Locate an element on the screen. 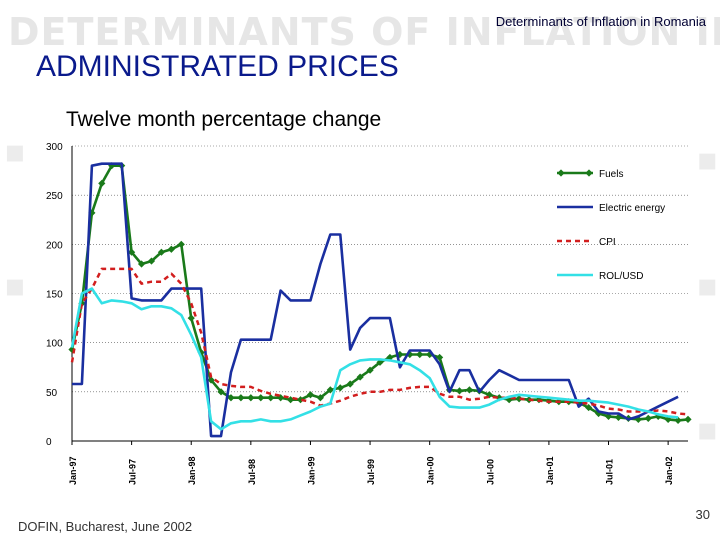 This screenshot has height=540, width=720. page-number: 30 is located at coordinates (702, 514).